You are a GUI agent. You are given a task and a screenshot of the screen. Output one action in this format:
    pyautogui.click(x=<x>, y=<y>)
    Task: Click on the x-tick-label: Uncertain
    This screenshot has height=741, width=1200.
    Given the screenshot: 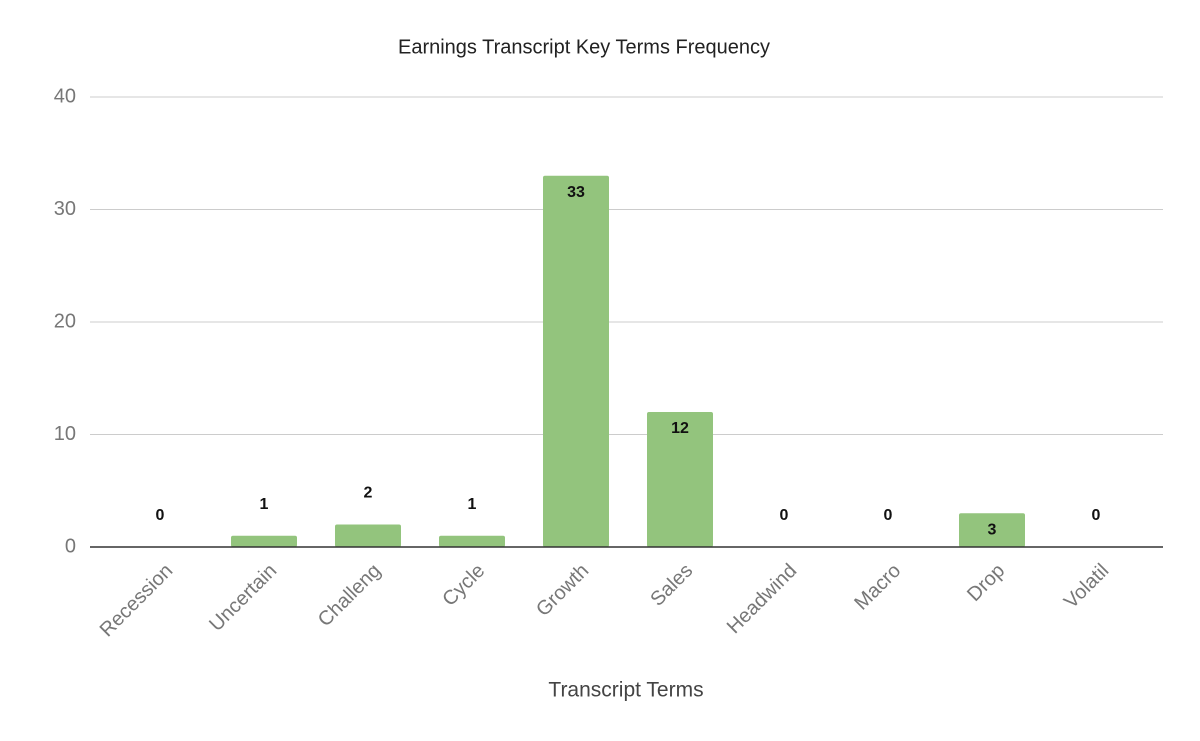 What is the action you would take?
    pyautogui.click(x=243, y=598)
    